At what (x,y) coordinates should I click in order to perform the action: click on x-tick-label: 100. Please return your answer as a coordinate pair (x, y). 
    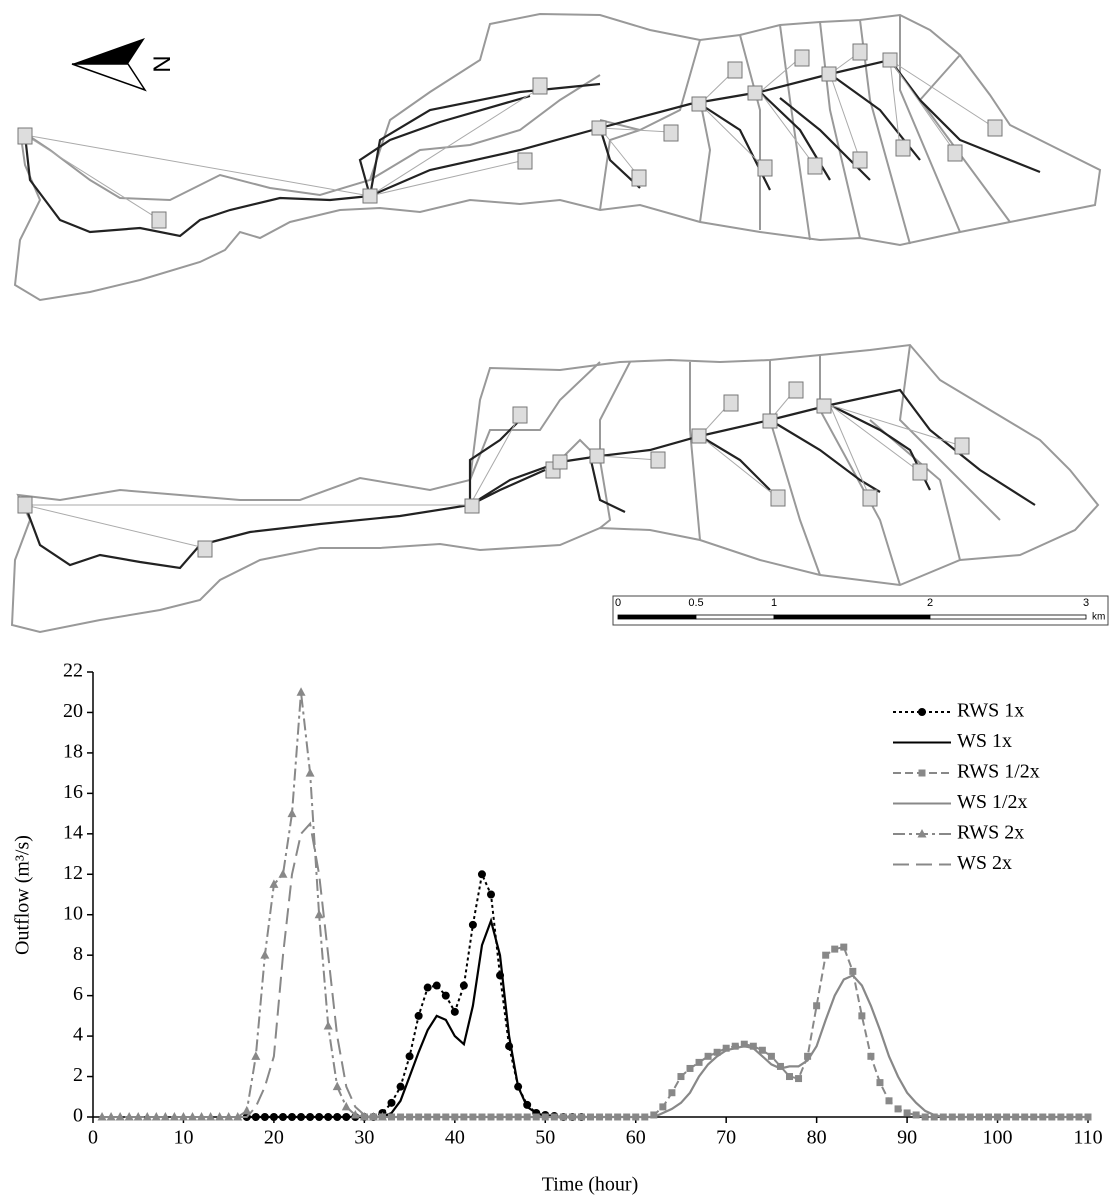
    Looking at the image, I should click on (998, 1138).